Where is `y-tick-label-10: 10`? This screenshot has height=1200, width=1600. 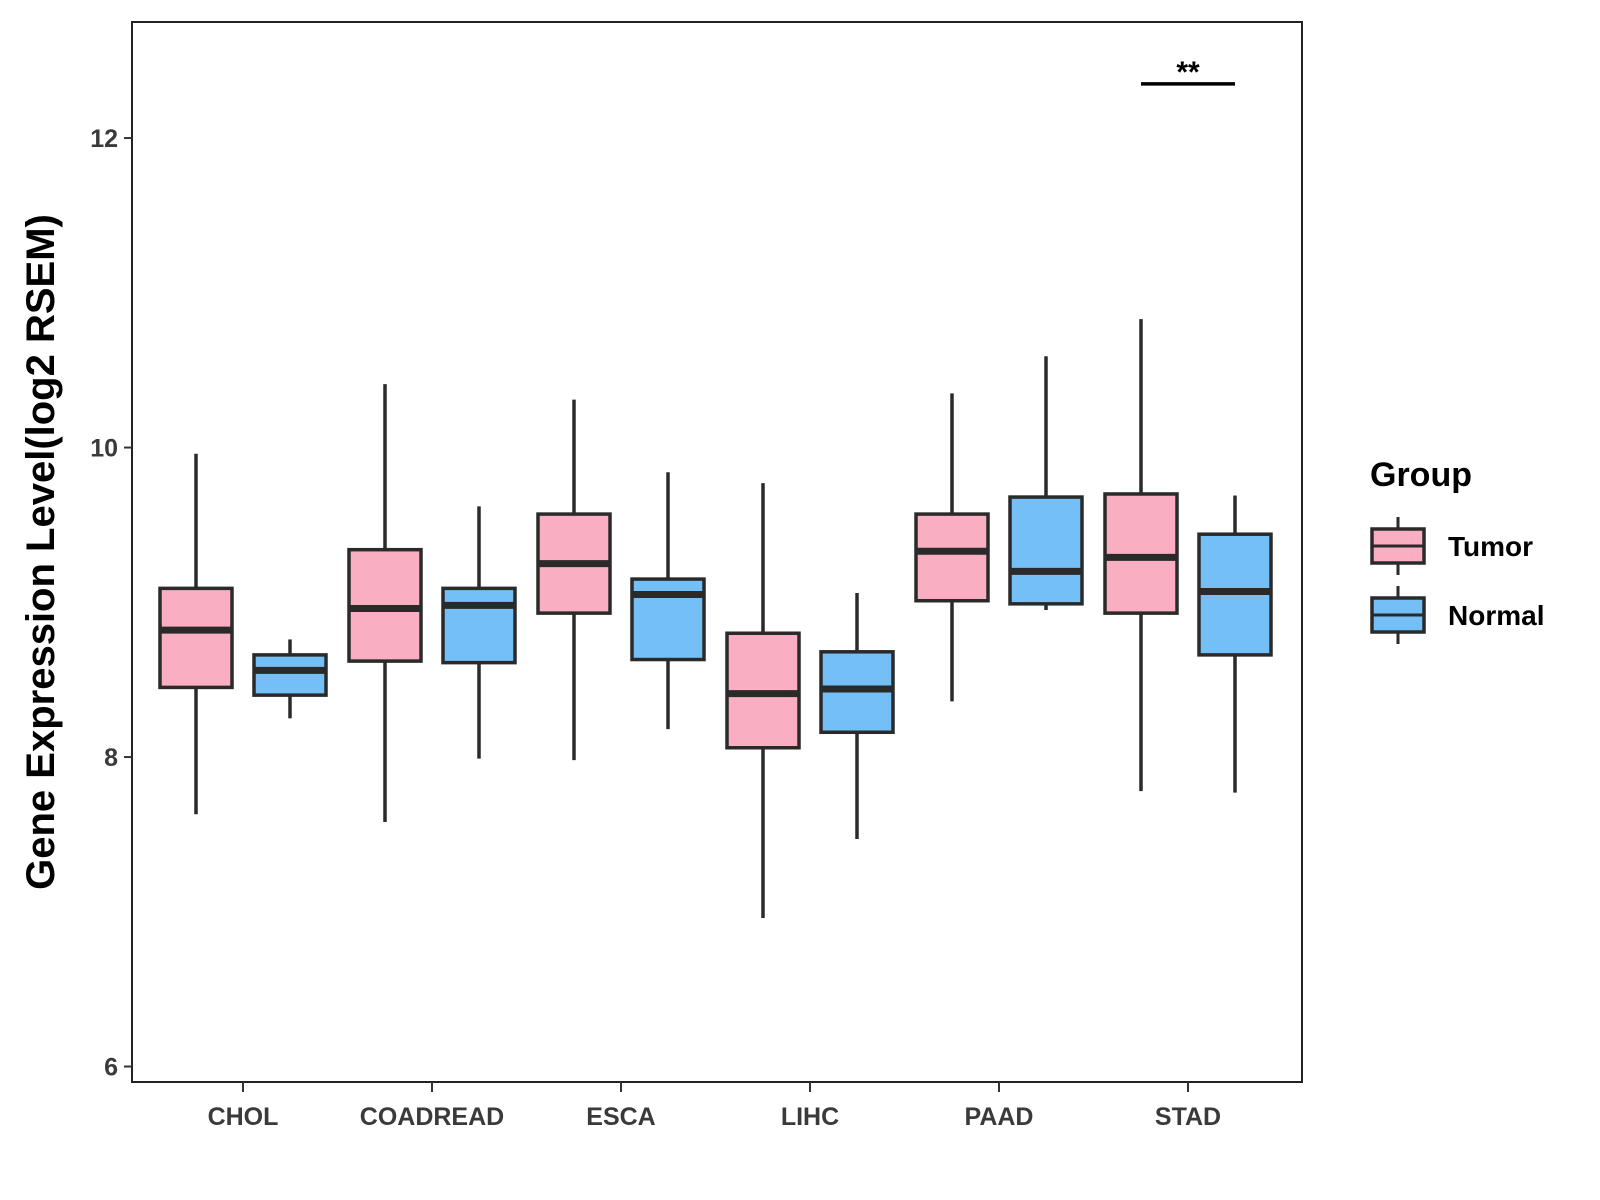 y-tick-label-10: 10 is located at coordinates (104, 449).